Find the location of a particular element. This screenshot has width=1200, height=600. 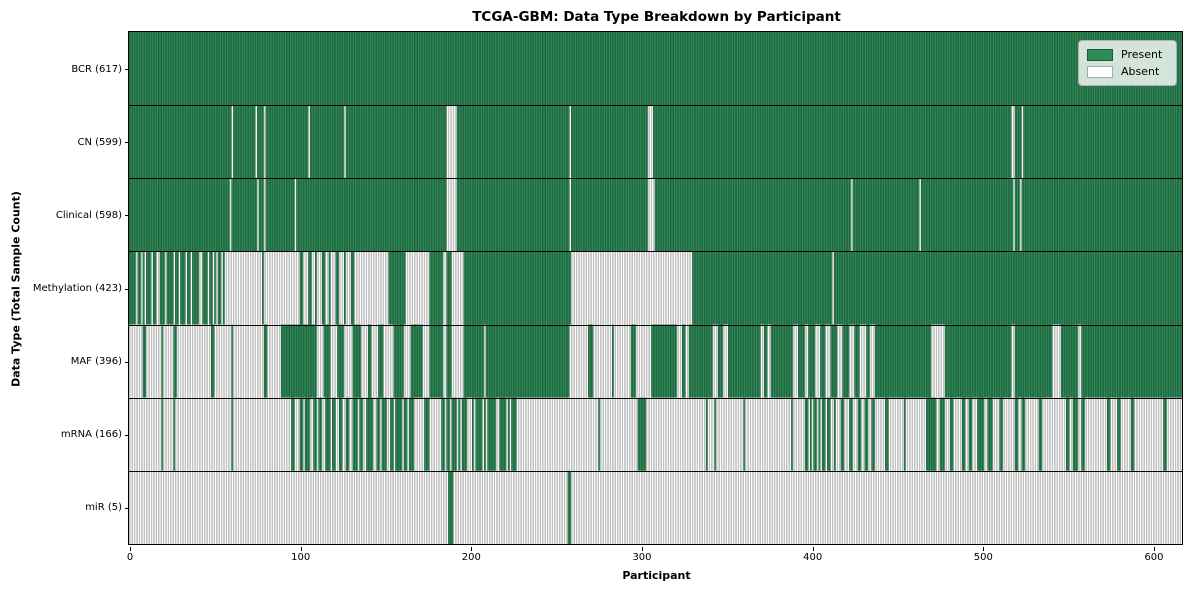

x-tick-label: 200 is located at coordinates (471, 557).